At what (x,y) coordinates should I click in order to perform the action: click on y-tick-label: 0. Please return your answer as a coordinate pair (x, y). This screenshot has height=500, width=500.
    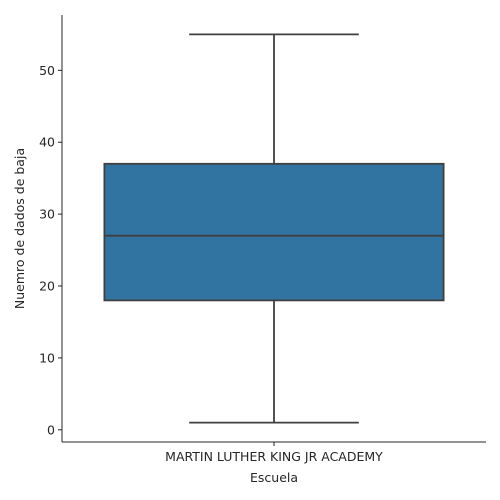
    Looking at the image, I should click on (51, 429).